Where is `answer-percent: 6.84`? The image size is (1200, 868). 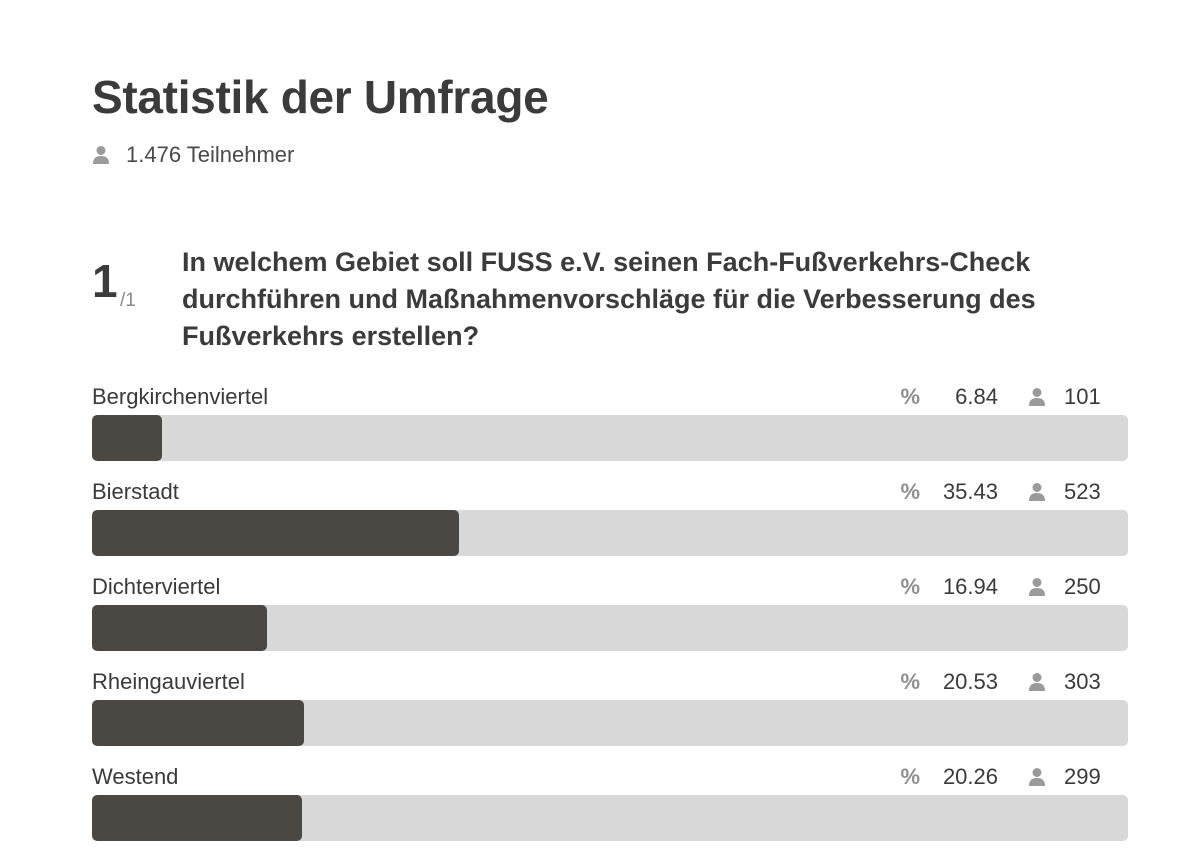 answer-percent: 6.84 is located at coordinates (976, 396).